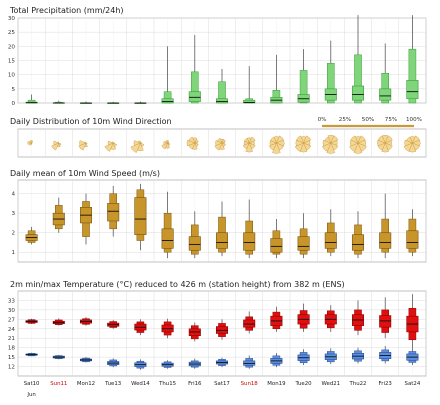 The width and height of the screenshot is (440, 405). Describe the element at coordinates (140, 384) in the screenshot. I see `x-axis-day-label: Wed14` at that location.